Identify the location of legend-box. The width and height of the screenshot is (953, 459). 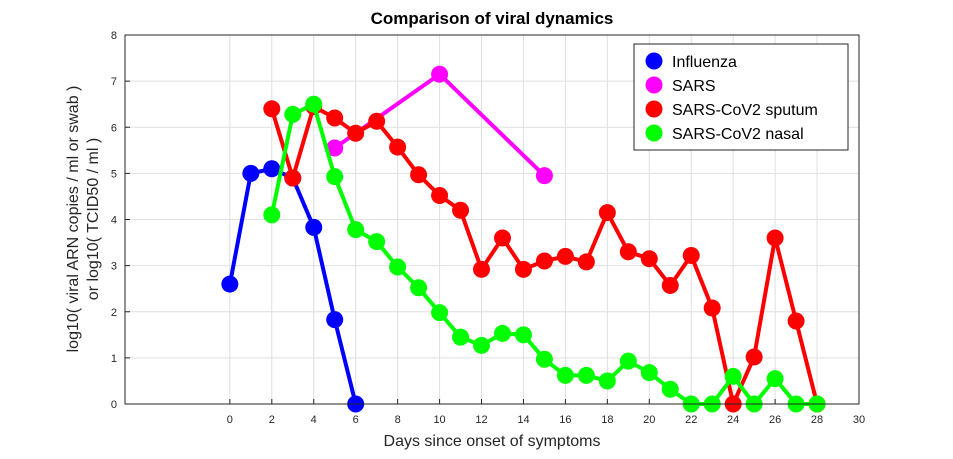
(741, 97).